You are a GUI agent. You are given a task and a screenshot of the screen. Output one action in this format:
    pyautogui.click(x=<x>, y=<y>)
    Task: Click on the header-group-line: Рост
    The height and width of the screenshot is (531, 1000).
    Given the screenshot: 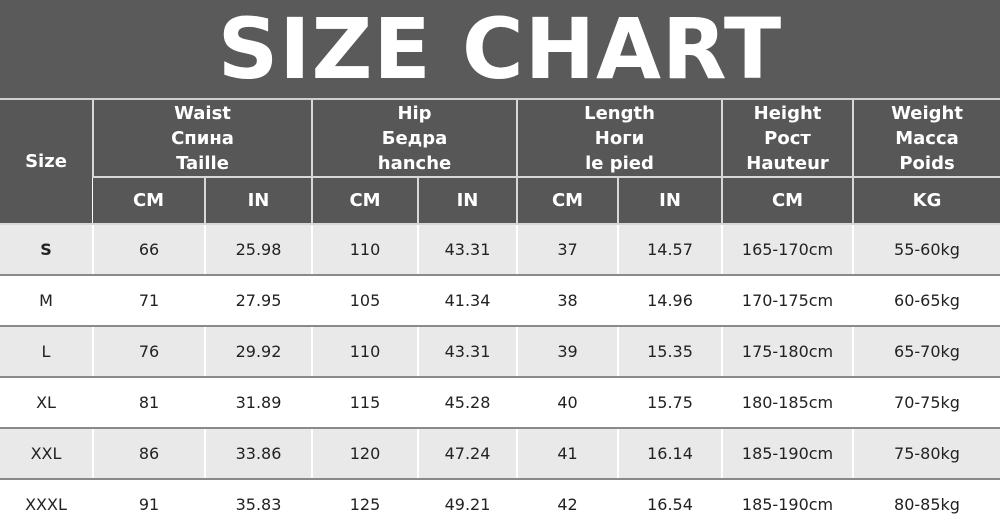 What is the action you would take?
    pyautogui.click(x=787, y=138)
    